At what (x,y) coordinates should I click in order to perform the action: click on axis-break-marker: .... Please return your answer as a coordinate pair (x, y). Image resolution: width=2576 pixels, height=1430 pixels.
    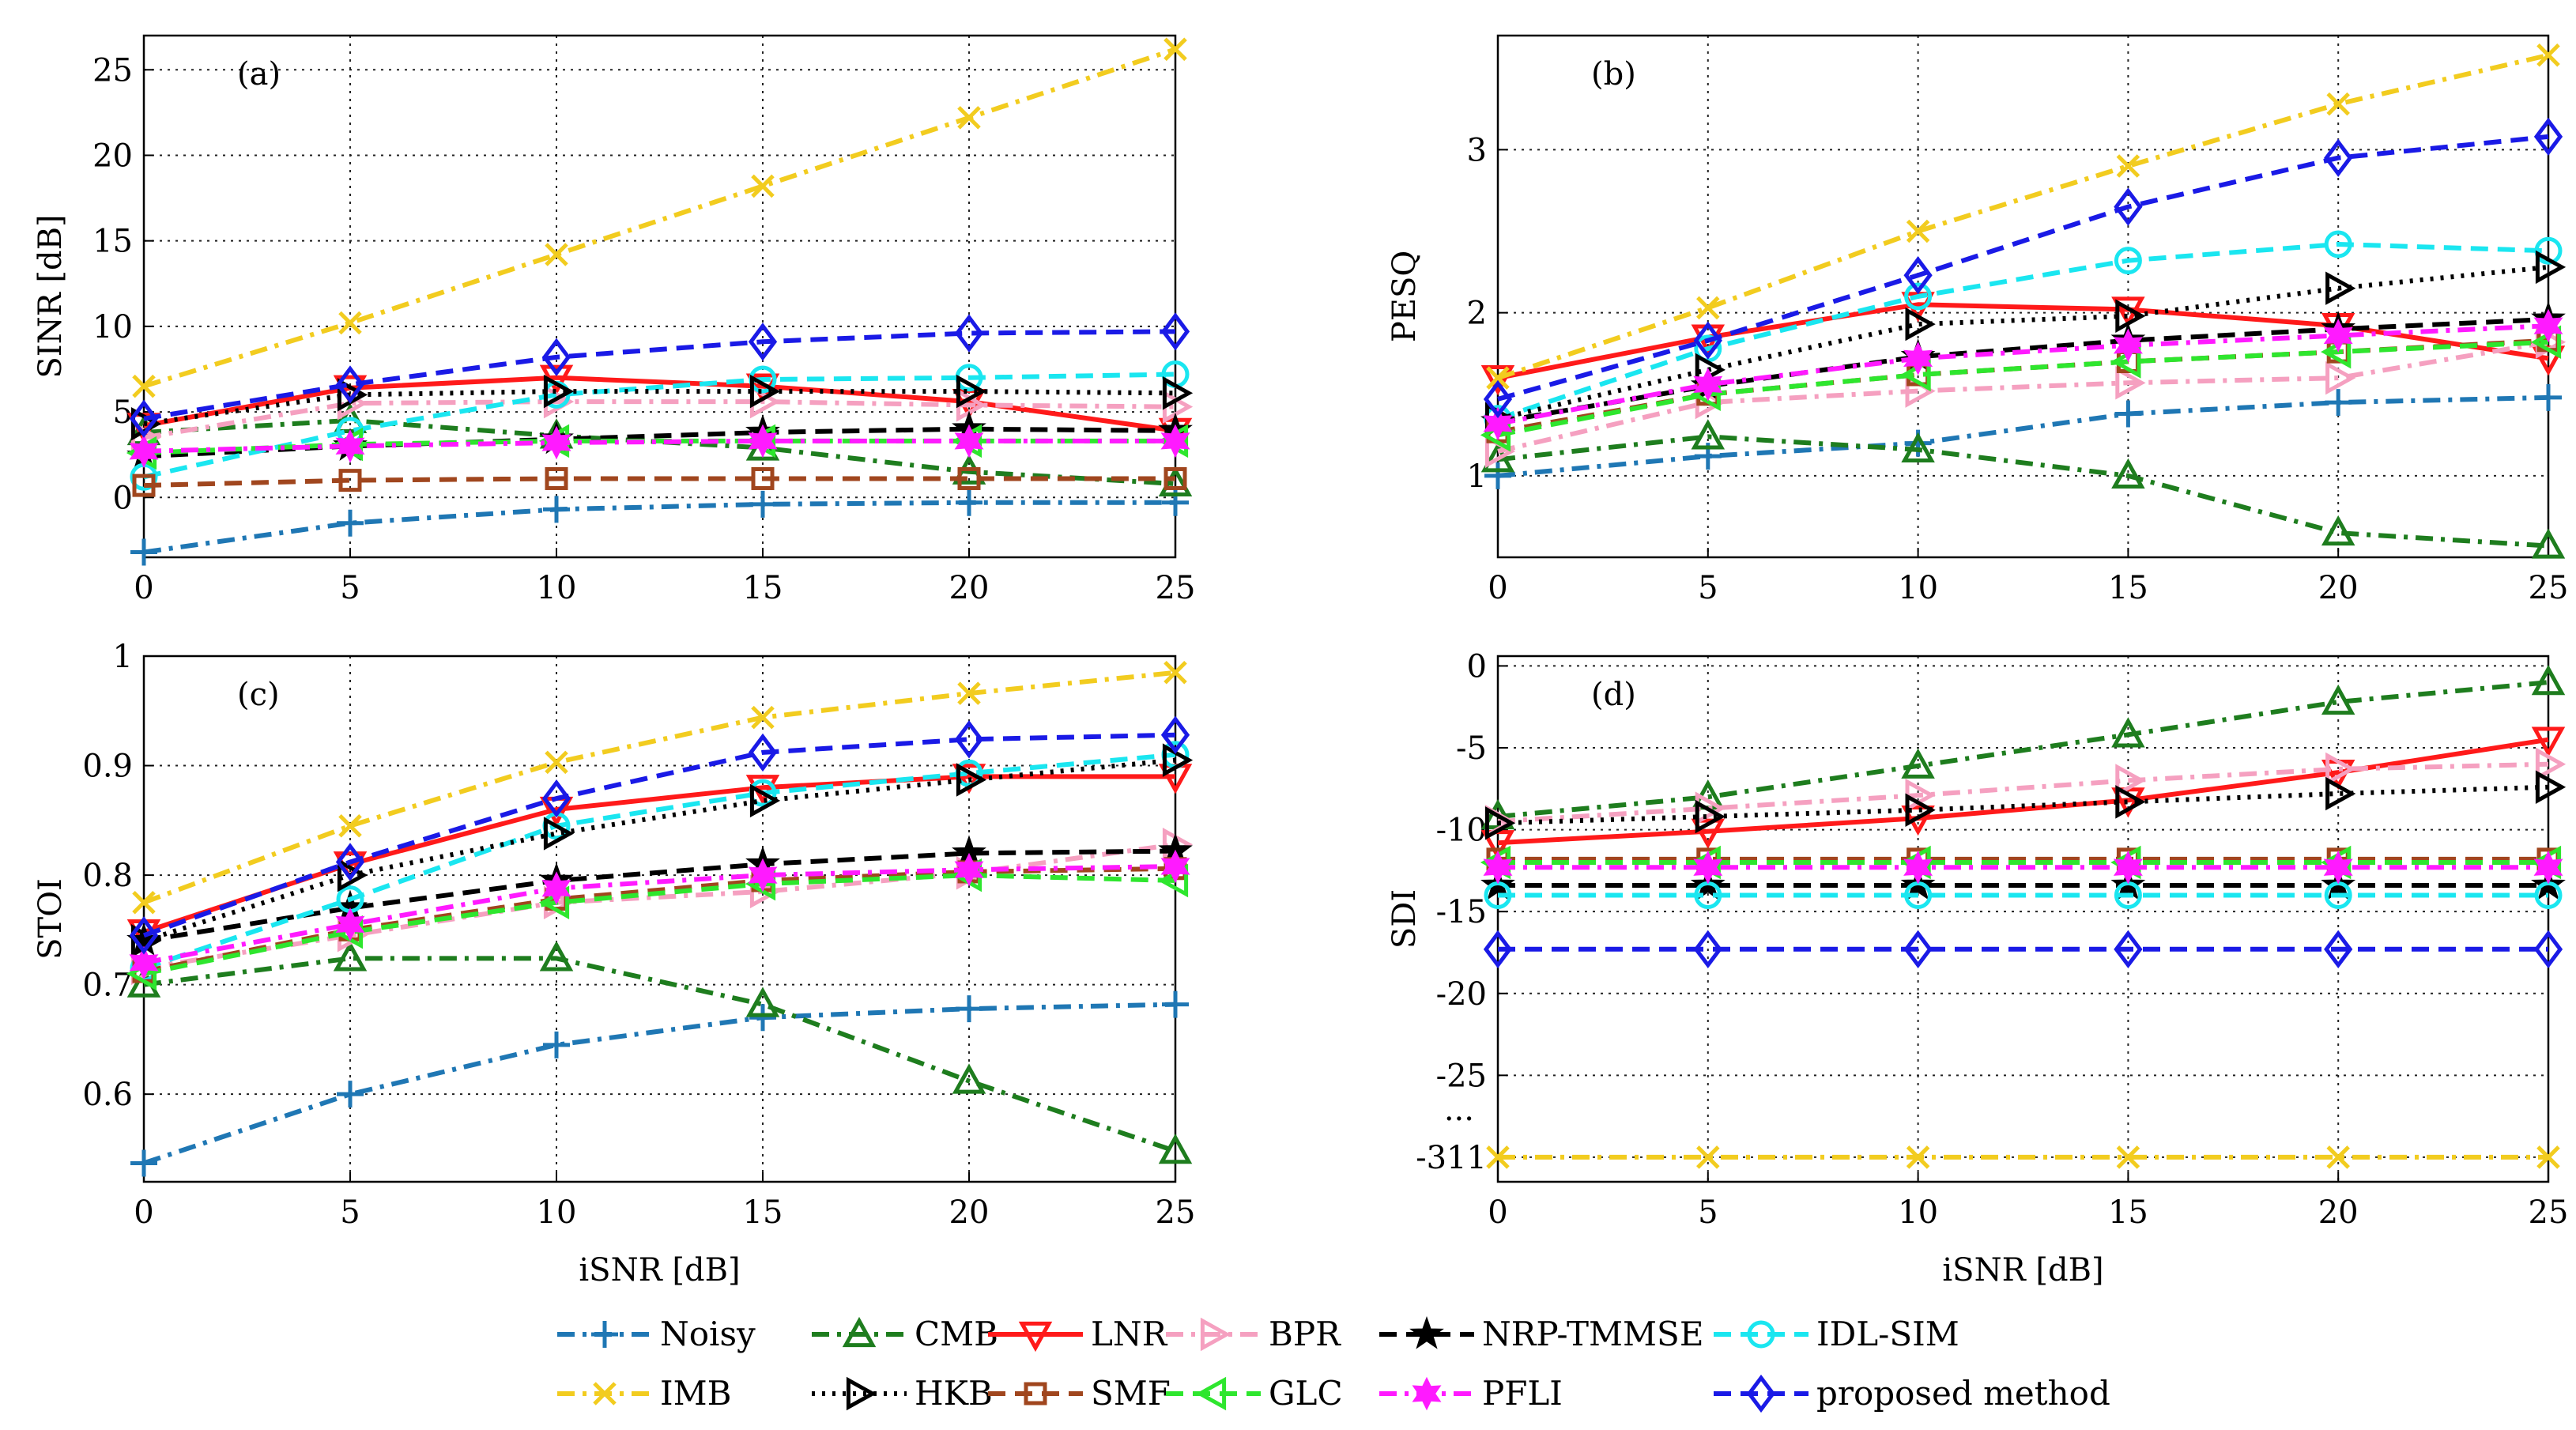
    Looking at the image, I should click on (1459, 1110).